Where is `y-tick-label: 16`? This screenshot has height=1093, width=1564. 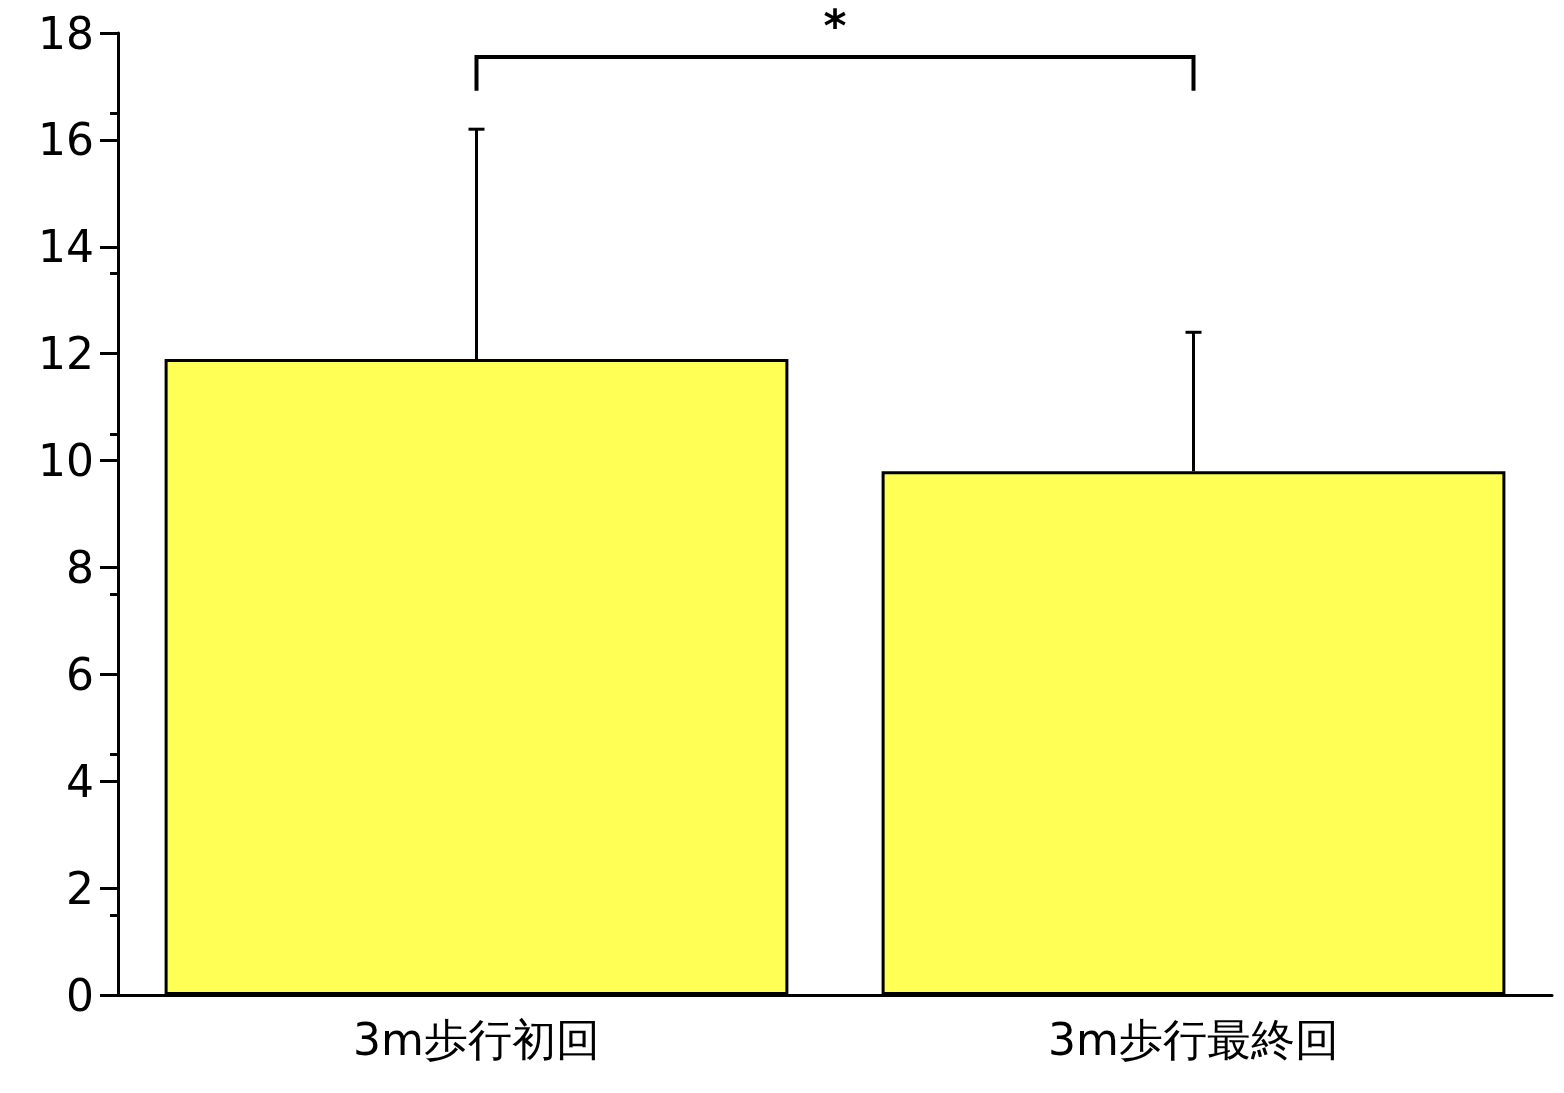
y-tick-label: 16 is located at coordinates (66, 140).